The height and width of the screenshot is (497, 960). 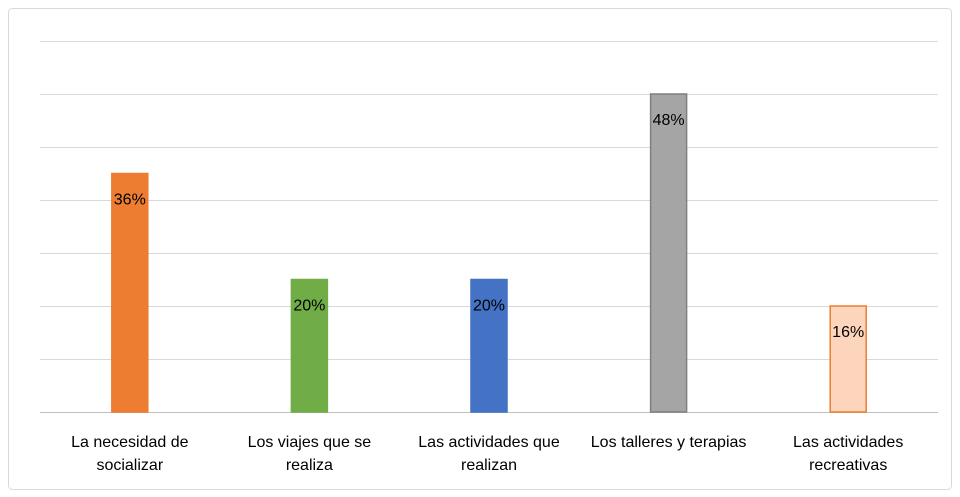 What do you see at coordinates (668, 442) in the screenshot?
I see `x-tick-label: Los talleres y terapias` at bounding box center [668, 442].